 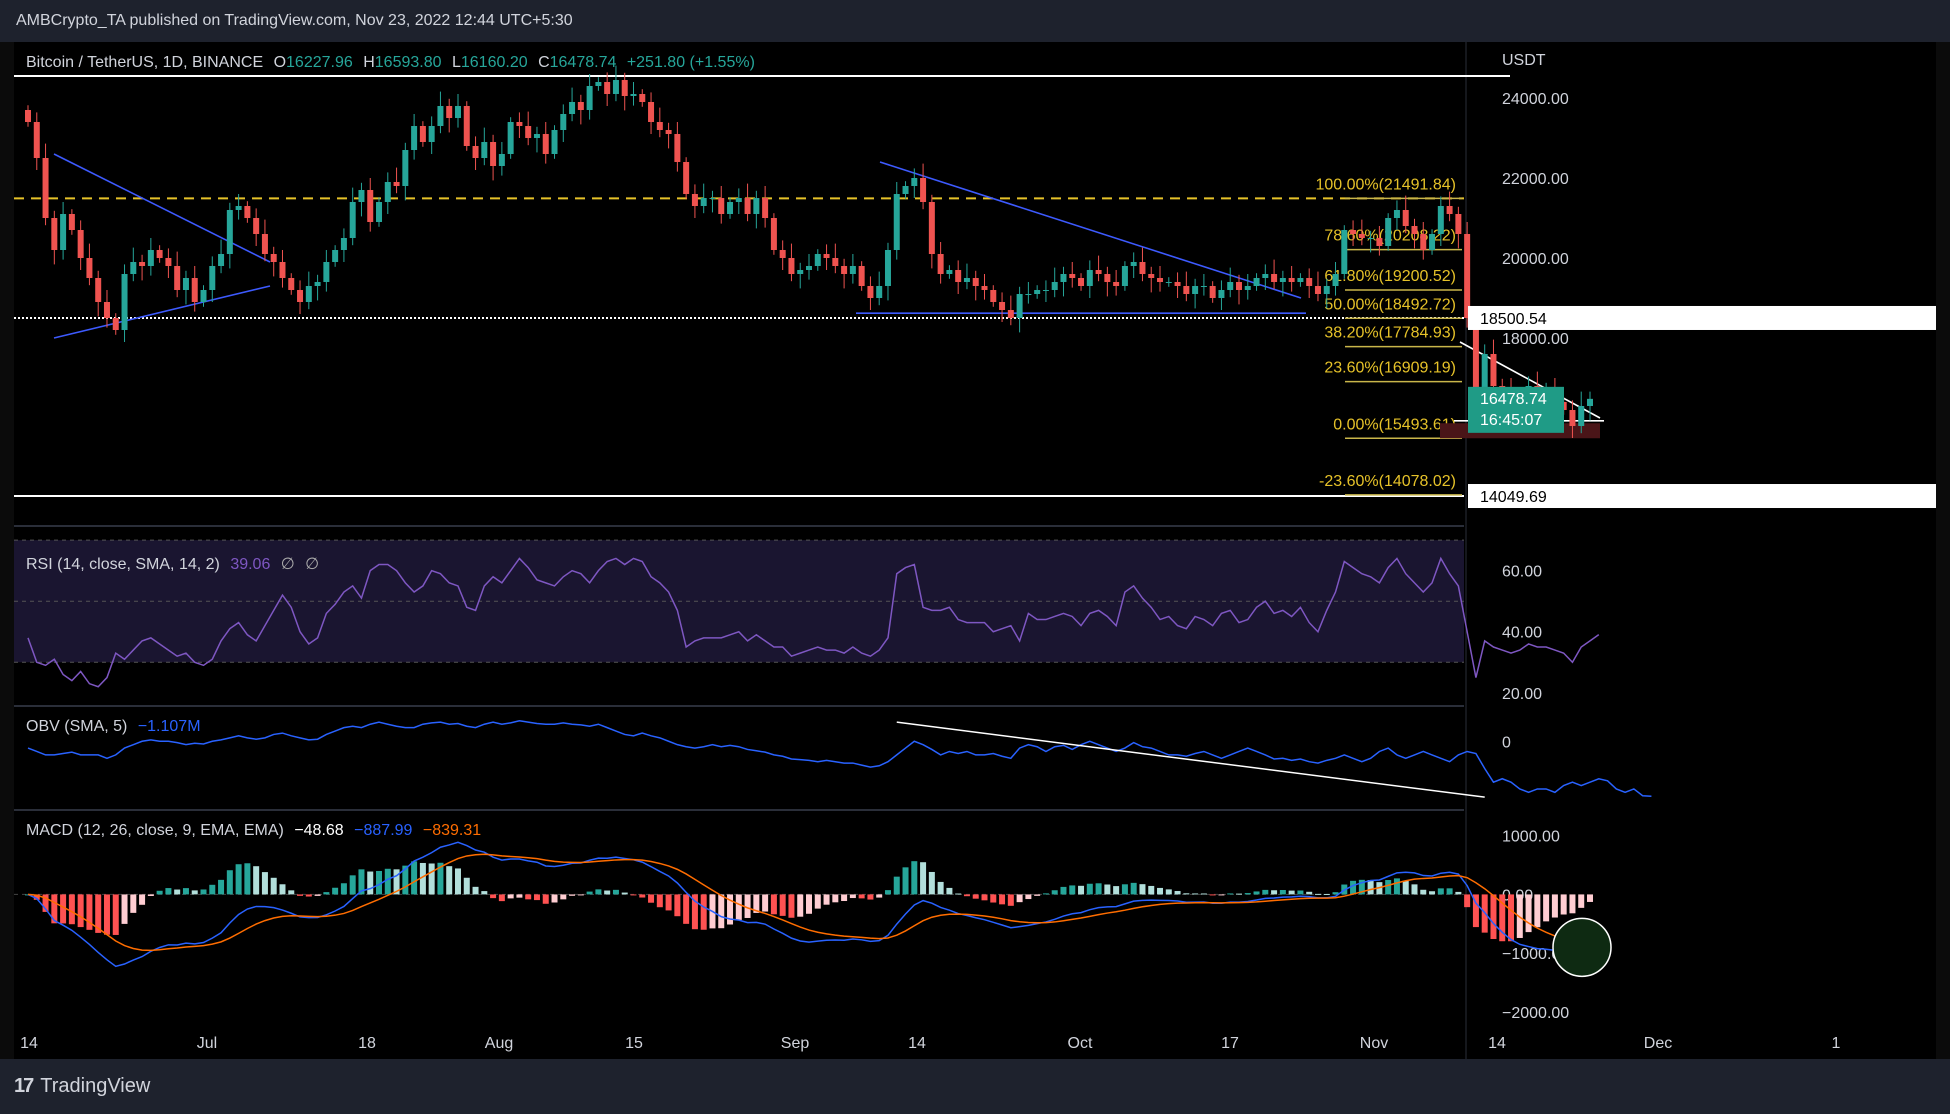 I want to click on close-value: 16478.74, so click(x=583, y=62).